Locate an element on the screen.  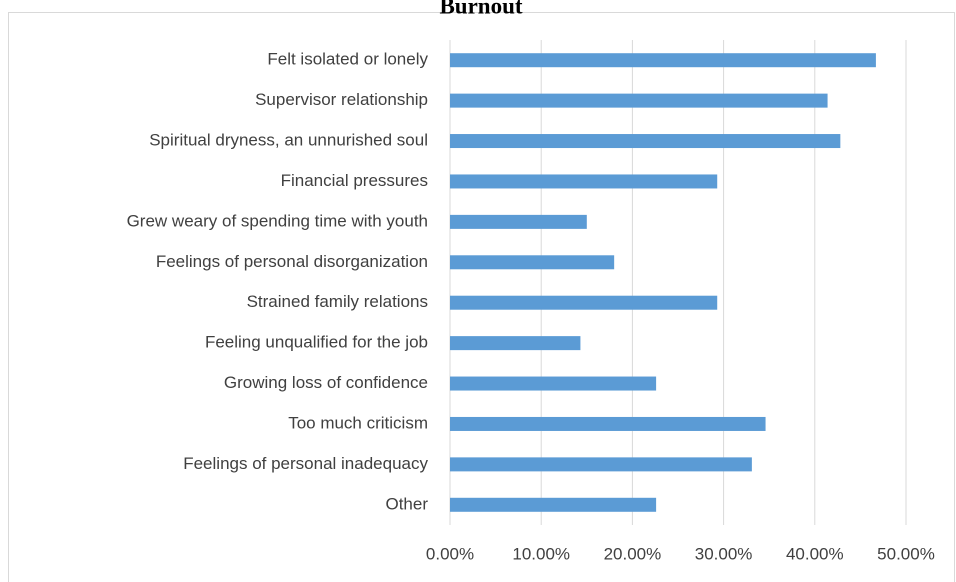
x-tick-label: 0.00% is located at coordinates (450, 553).